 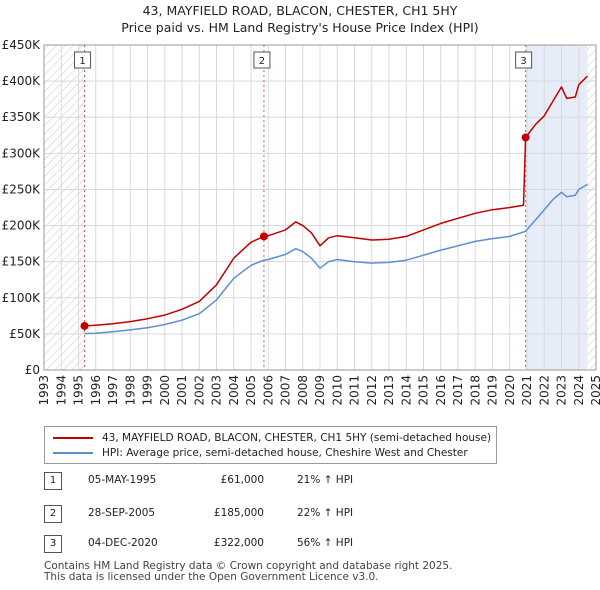 I want to click on x-tick-label: 2025, so click(x=594, y=390).